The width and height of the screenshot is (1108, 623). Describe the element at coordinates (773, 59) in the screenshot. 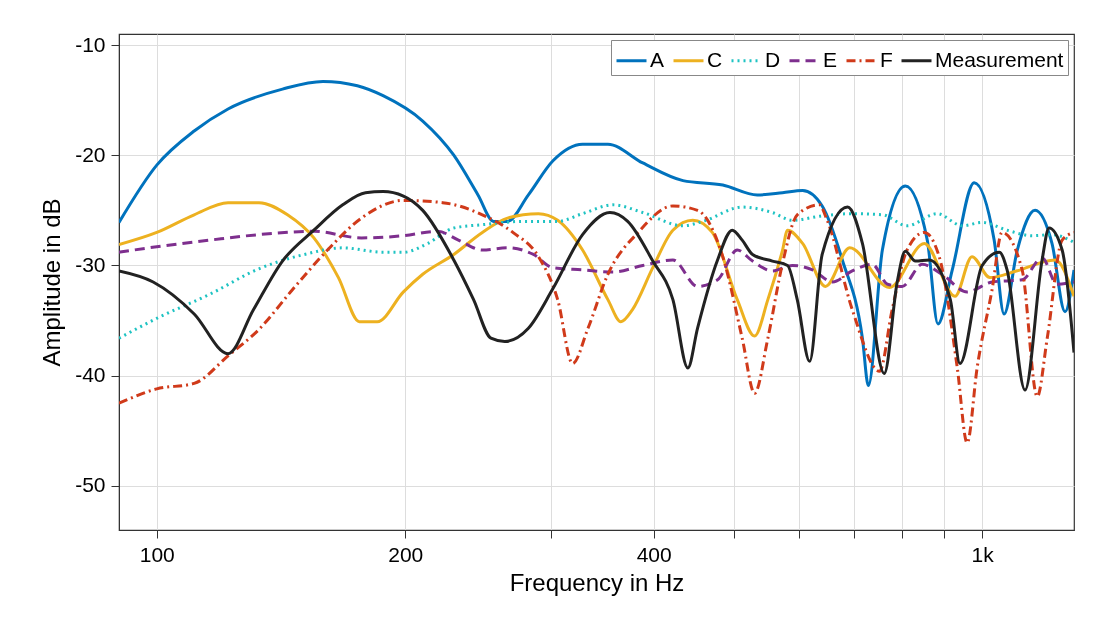

I see `legend-label: D` at that location.